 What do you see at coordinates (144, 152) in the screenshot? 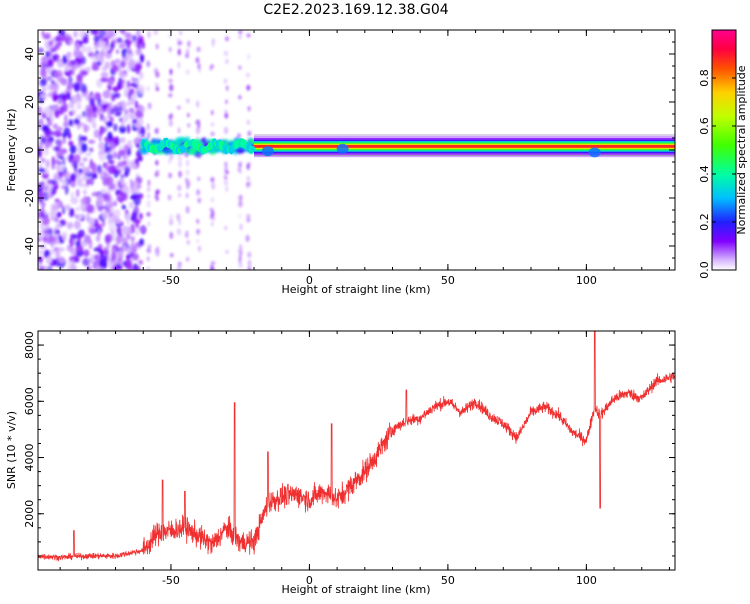
I see `transition-blob` at bounding box center [144, 152].